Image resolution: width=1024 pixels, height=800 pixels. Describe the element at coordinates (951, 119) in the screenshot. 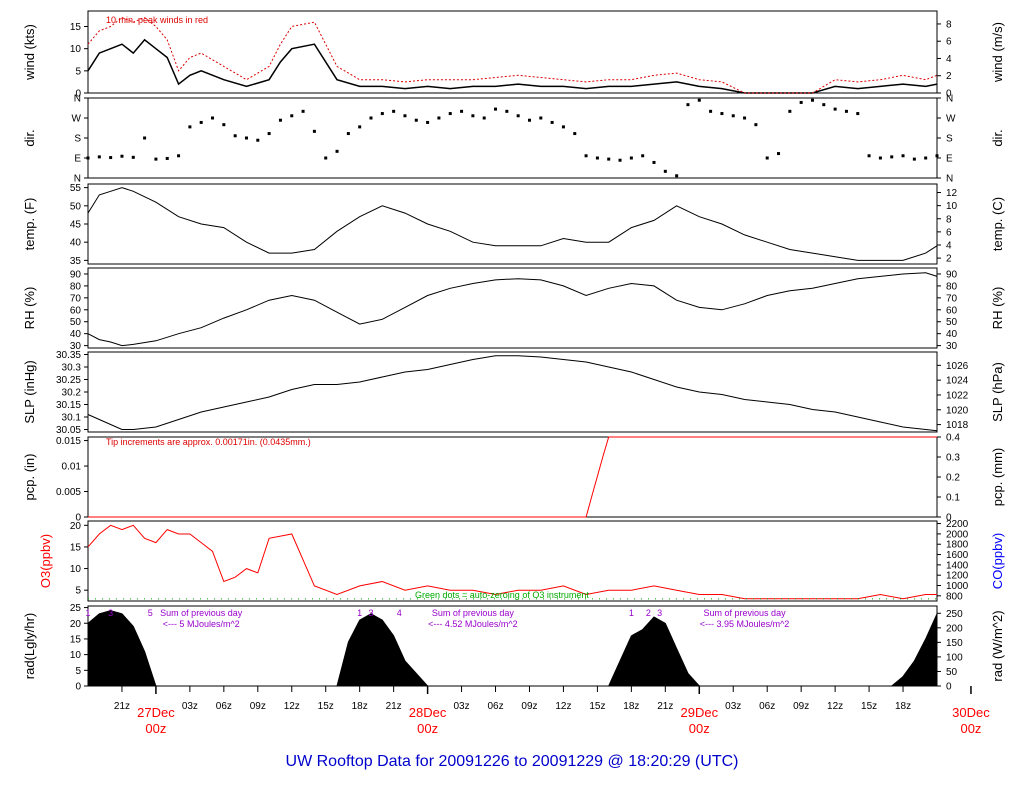

I see `dir-ytick-label-right: W` at that location.